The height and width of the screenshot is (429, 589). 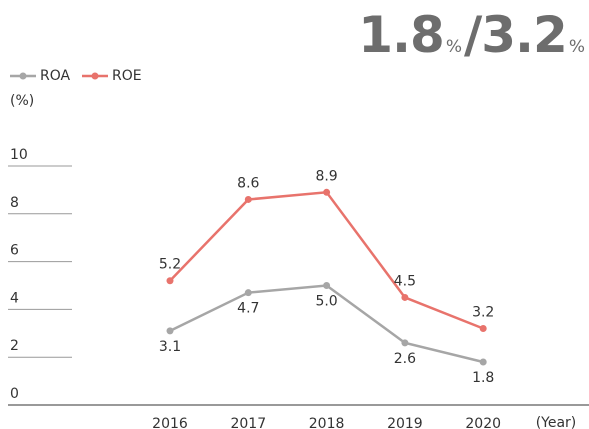 What do you see at coordinates (326, 176) in the screenshot?
I see `data-label: 8.9` at bounding box center [326, 176].